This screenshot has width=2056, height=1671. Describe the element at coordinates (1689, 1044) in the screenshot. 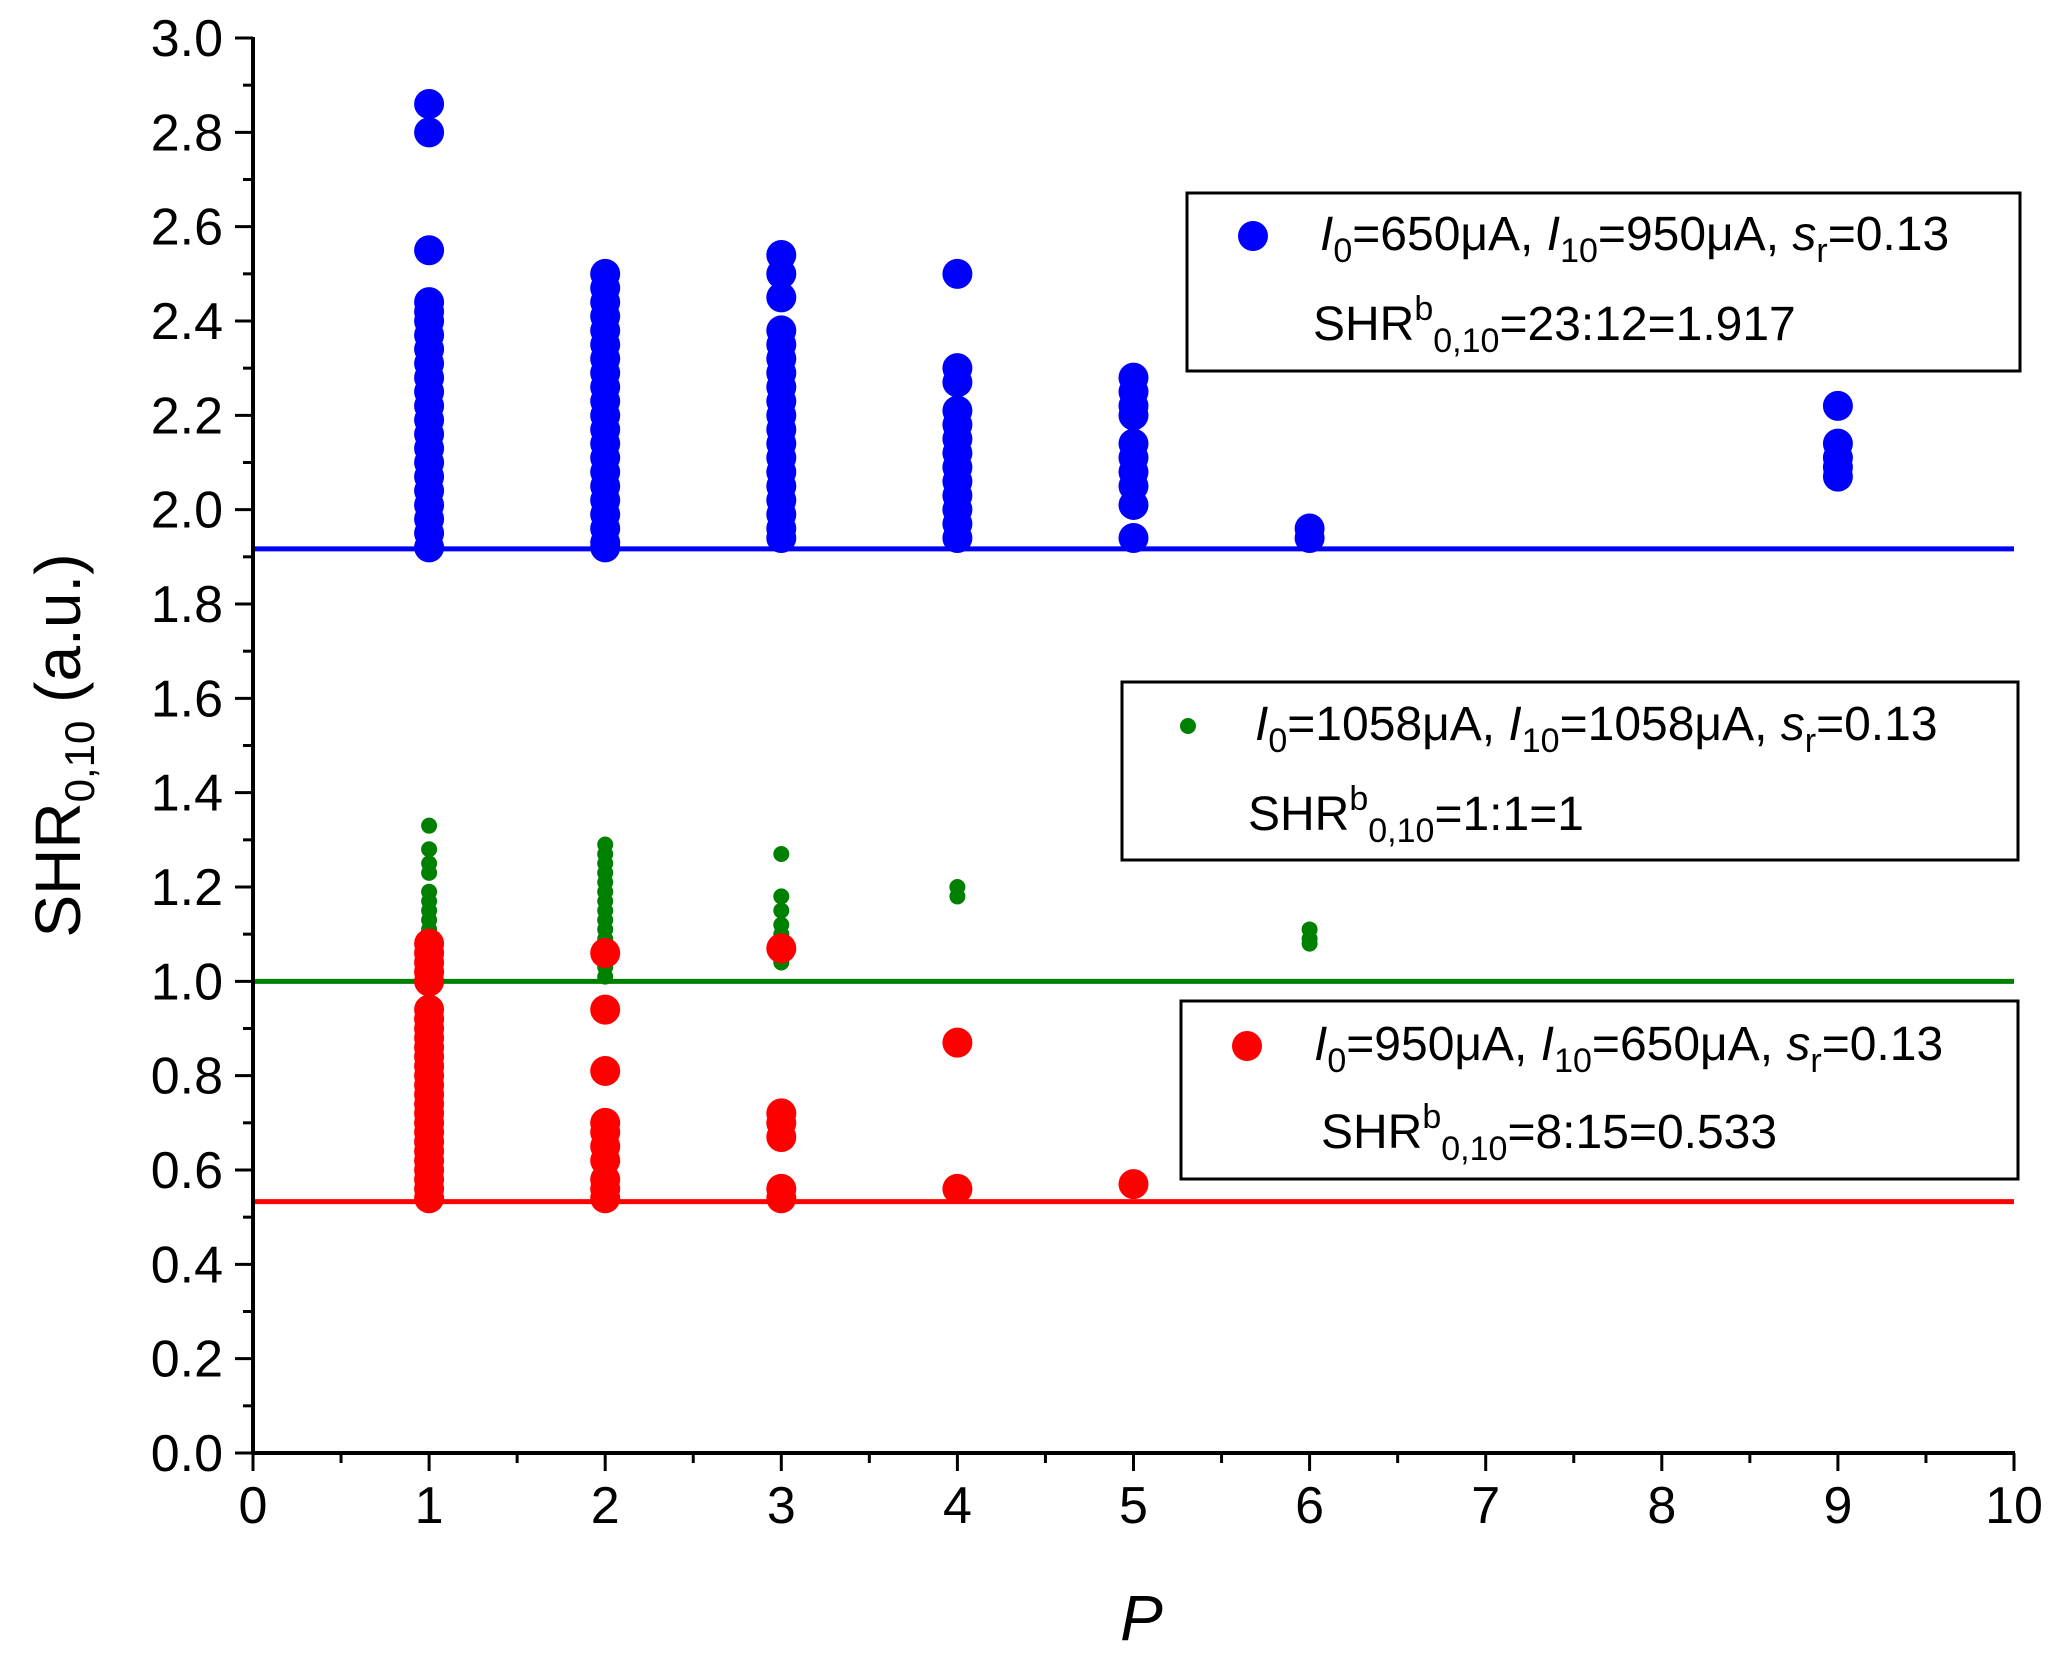

I see `red-legend-text-run: =650μA,` at that location.